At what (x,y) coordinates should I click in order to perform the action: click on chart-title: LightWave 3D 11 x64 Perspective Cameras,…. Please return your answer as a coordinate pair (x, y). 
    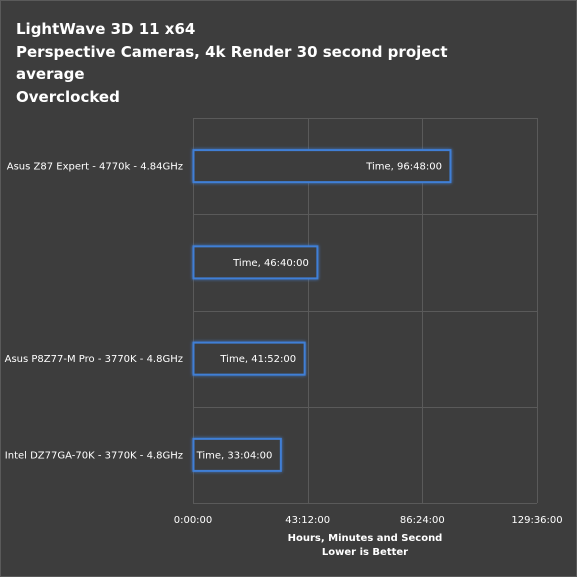
    Looking at the image, I should click on (232, 63).